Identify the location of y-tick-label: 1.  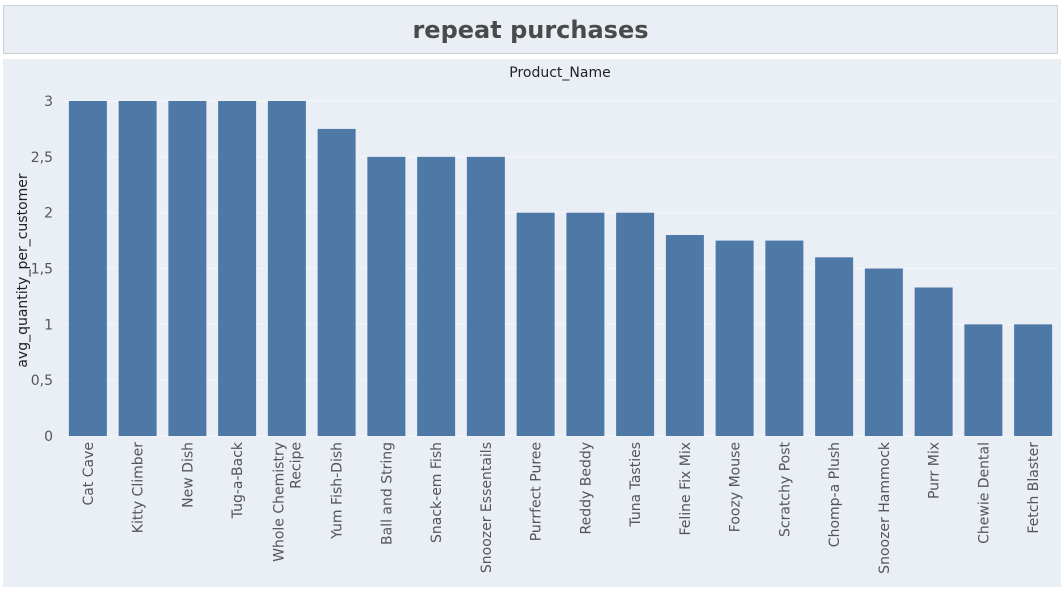
(48, 325).